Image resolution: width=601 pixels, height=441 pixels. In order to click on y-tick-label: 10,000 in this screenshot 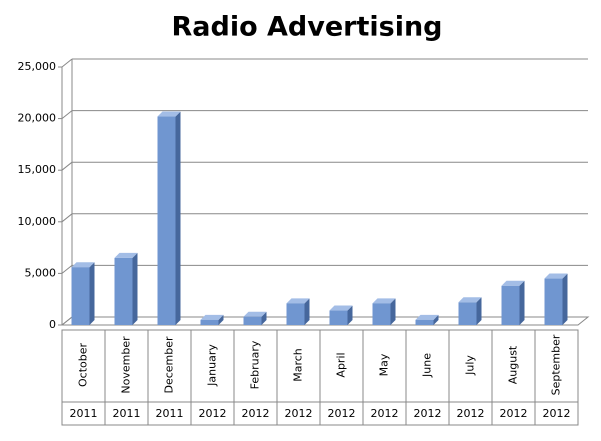, I will do `click(37, 221)`.